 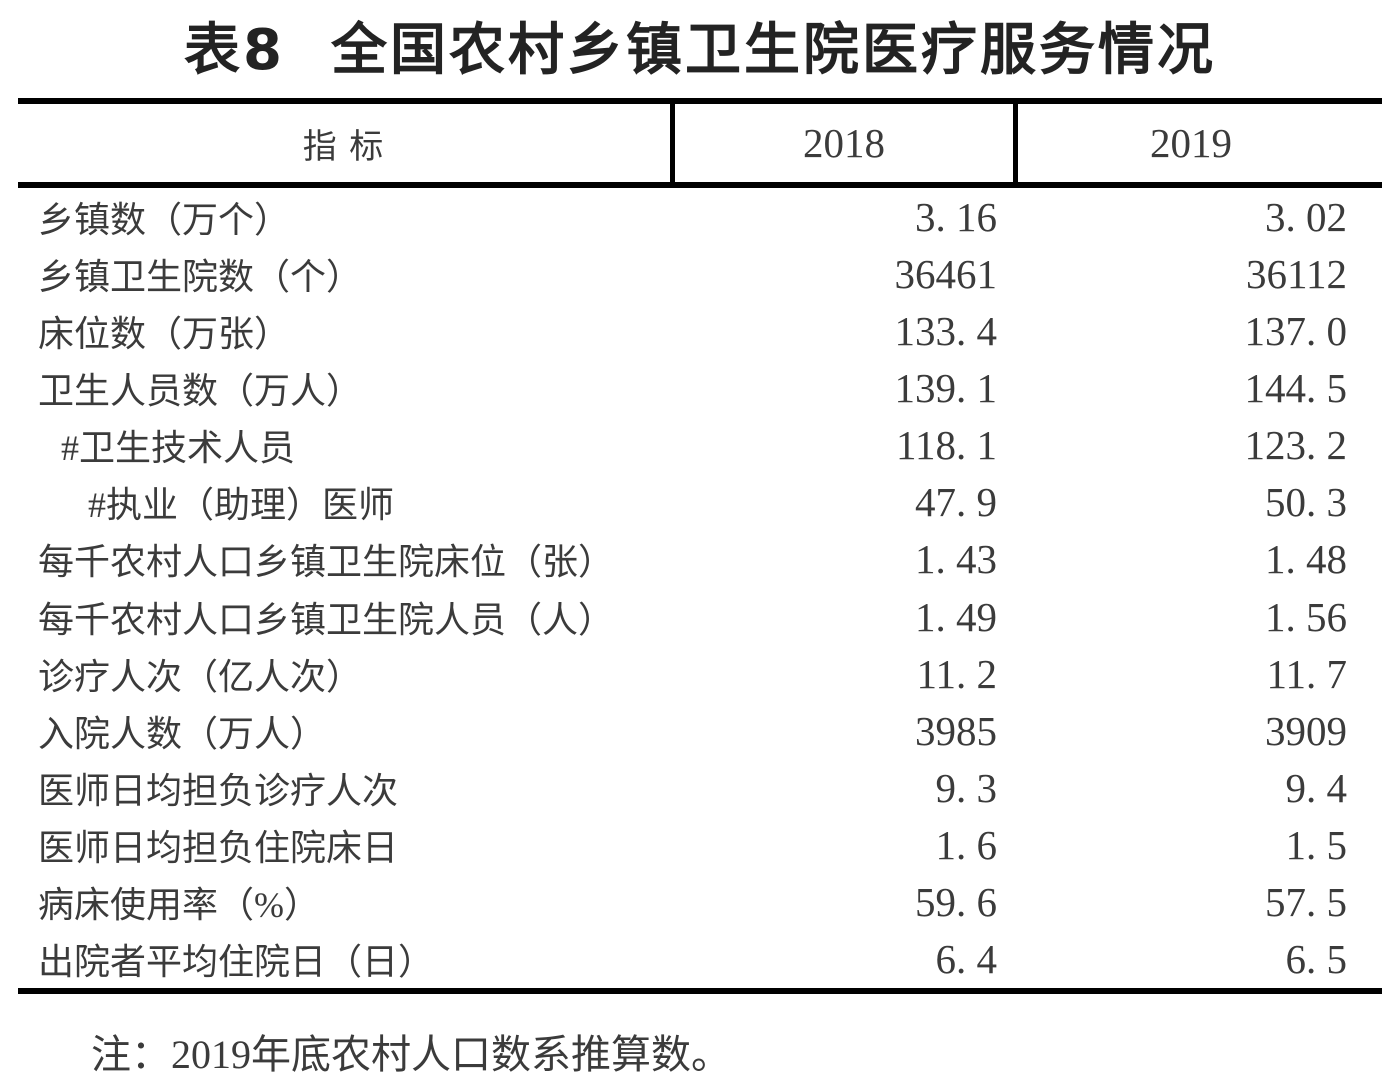 What do you see at coordinates (241, 505) in the screenshot?
I see `row-indicator: #执业（助理）医师` at bounding box center [241, 505].